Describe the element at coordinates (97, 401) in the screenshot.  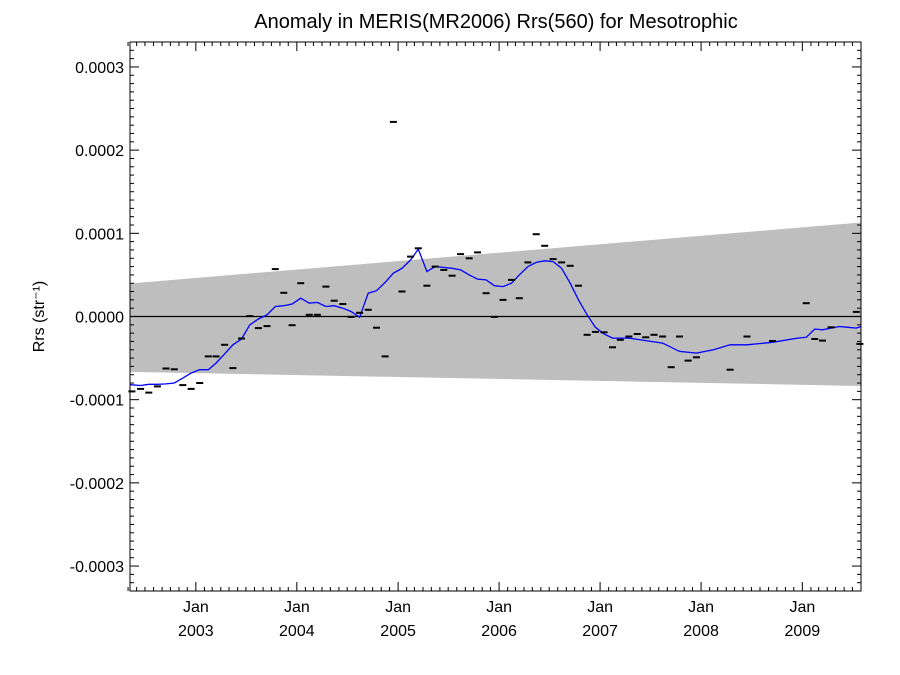
I see `y-tick-label: -0.0001` at that location.